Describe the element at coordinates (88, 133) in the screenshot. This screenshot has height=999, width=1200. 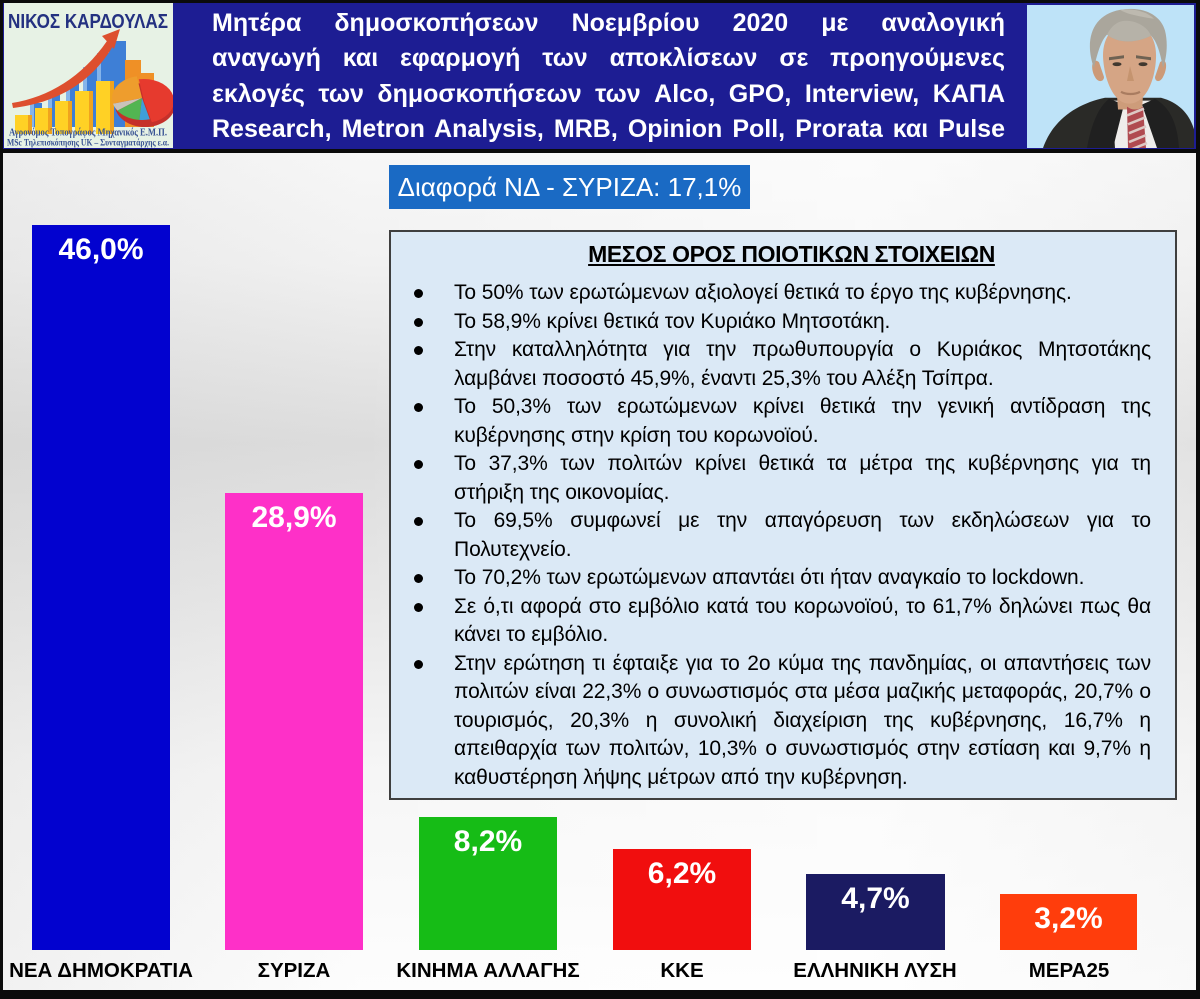
I see `svg-text:Αγρονόμος Τοπογράφος Μηχανικός: Αγρονόμος Τοπογράφος Μηχανικός Ε.Μ.Π.` at that location.